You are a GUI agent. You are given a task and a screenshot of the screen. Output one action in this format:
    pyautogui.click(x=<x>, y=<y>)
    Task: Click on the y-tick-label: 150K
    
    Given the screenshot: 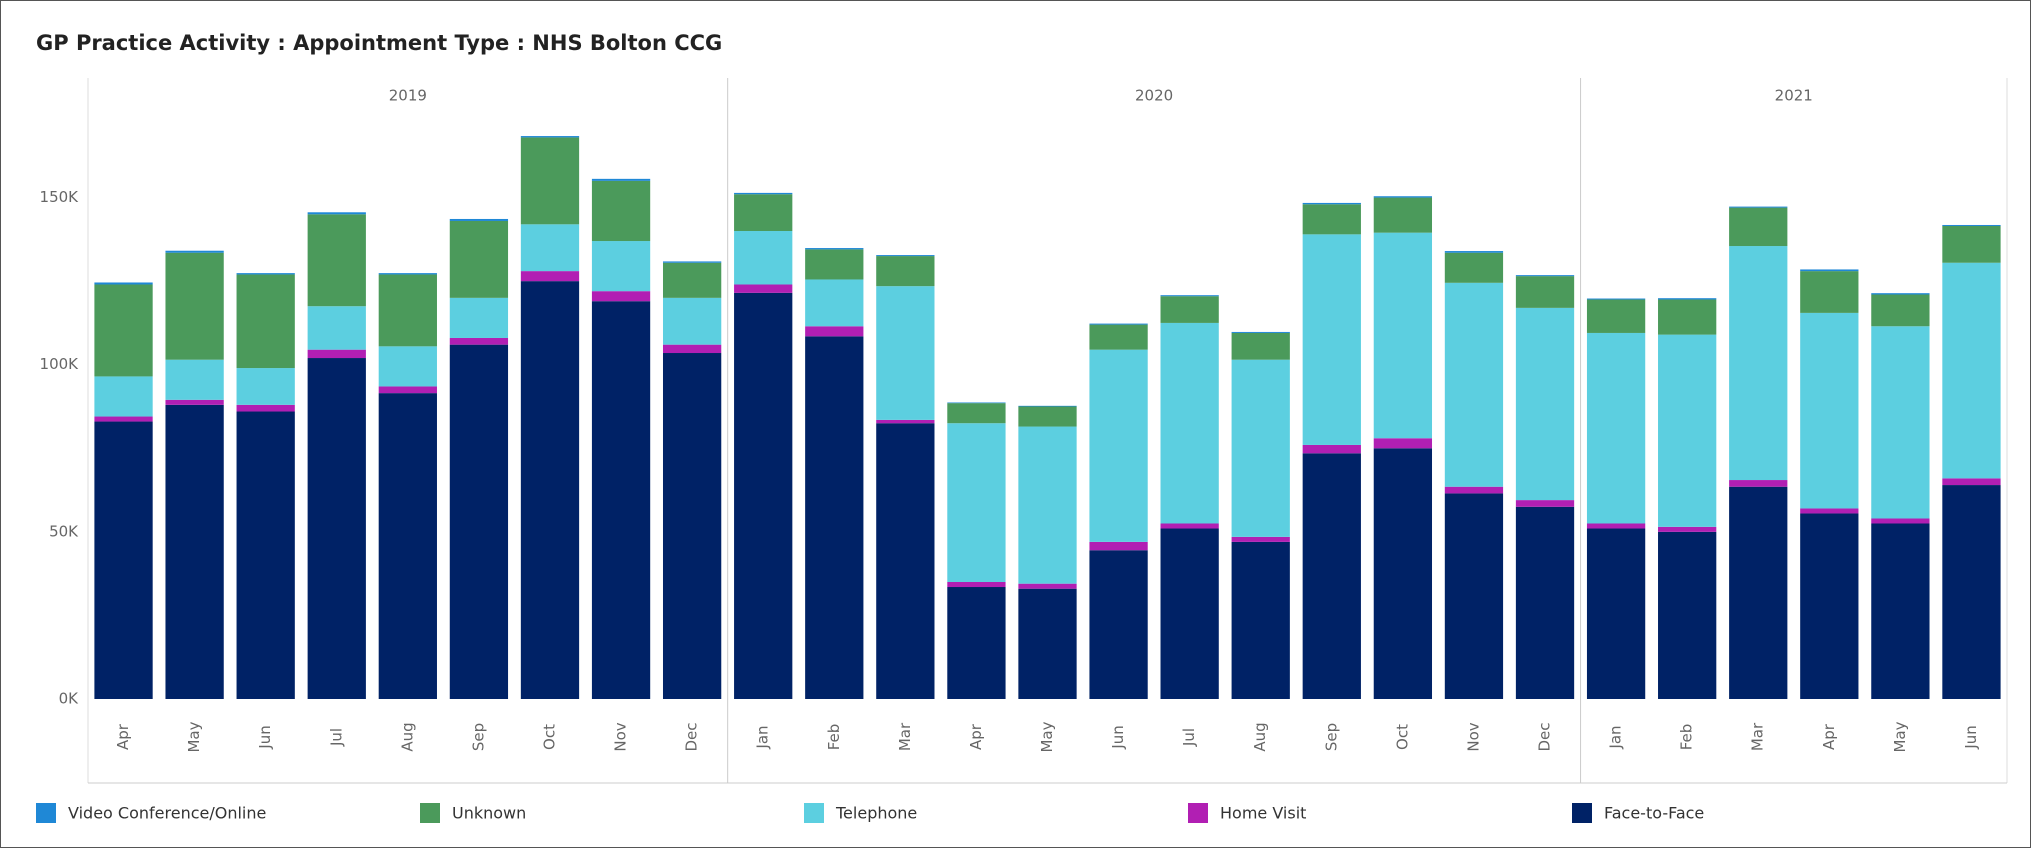 What is the action you would take?
    pyautogui.click(x=60, y=197)
    